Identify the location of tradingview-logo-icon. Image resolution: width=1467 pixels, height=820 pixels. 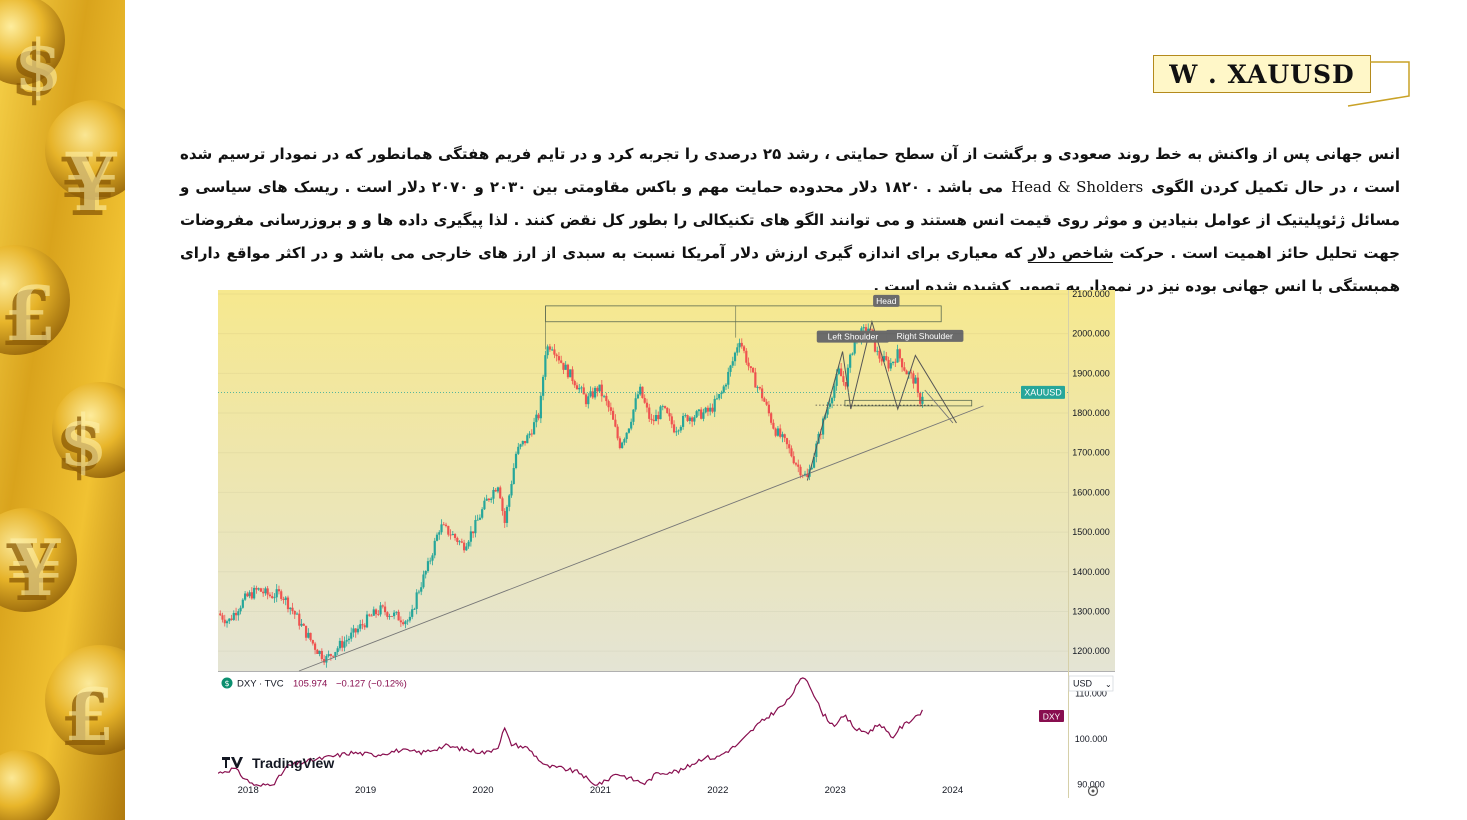
(232, 762).